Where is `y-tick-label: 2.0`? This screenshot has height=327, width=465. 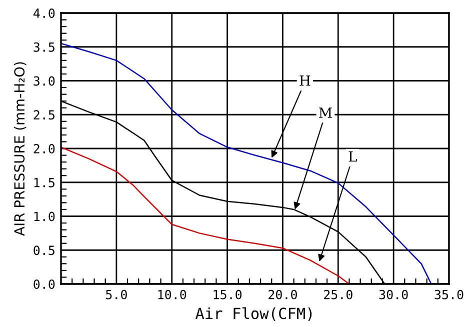
y-tick-label: 2.0 is located at coordinates (44, 149).